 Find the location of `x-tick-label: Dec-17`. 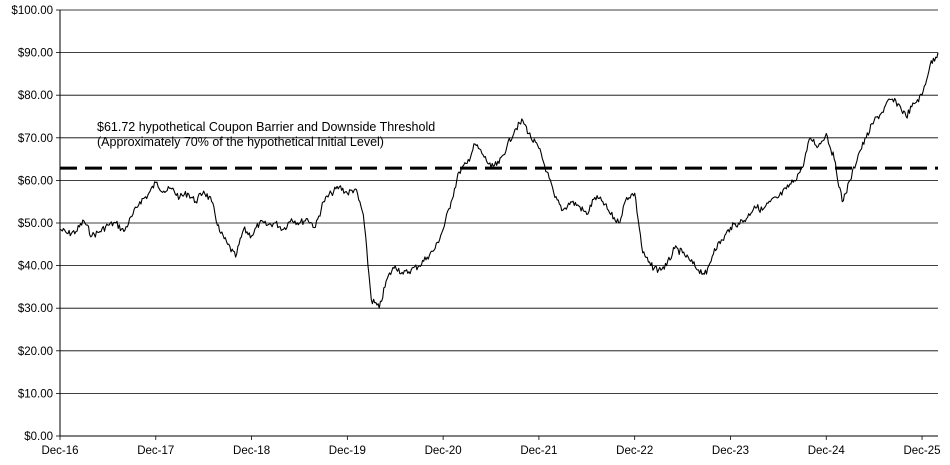

x-tick-label: Dec-17 is located at coordinates (155, 451).